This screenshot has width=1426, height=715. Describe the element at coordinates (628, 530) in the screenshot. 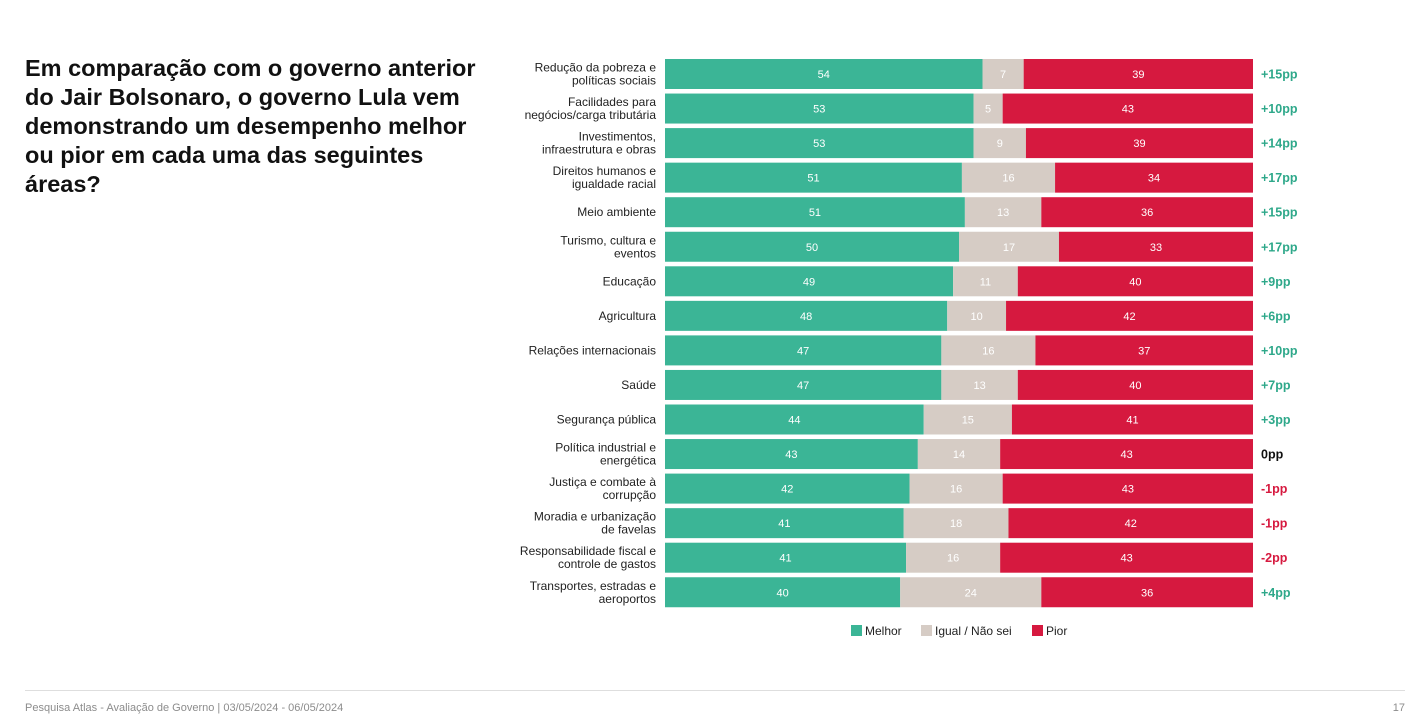

I see `category-label-line: de favelas` at that location.